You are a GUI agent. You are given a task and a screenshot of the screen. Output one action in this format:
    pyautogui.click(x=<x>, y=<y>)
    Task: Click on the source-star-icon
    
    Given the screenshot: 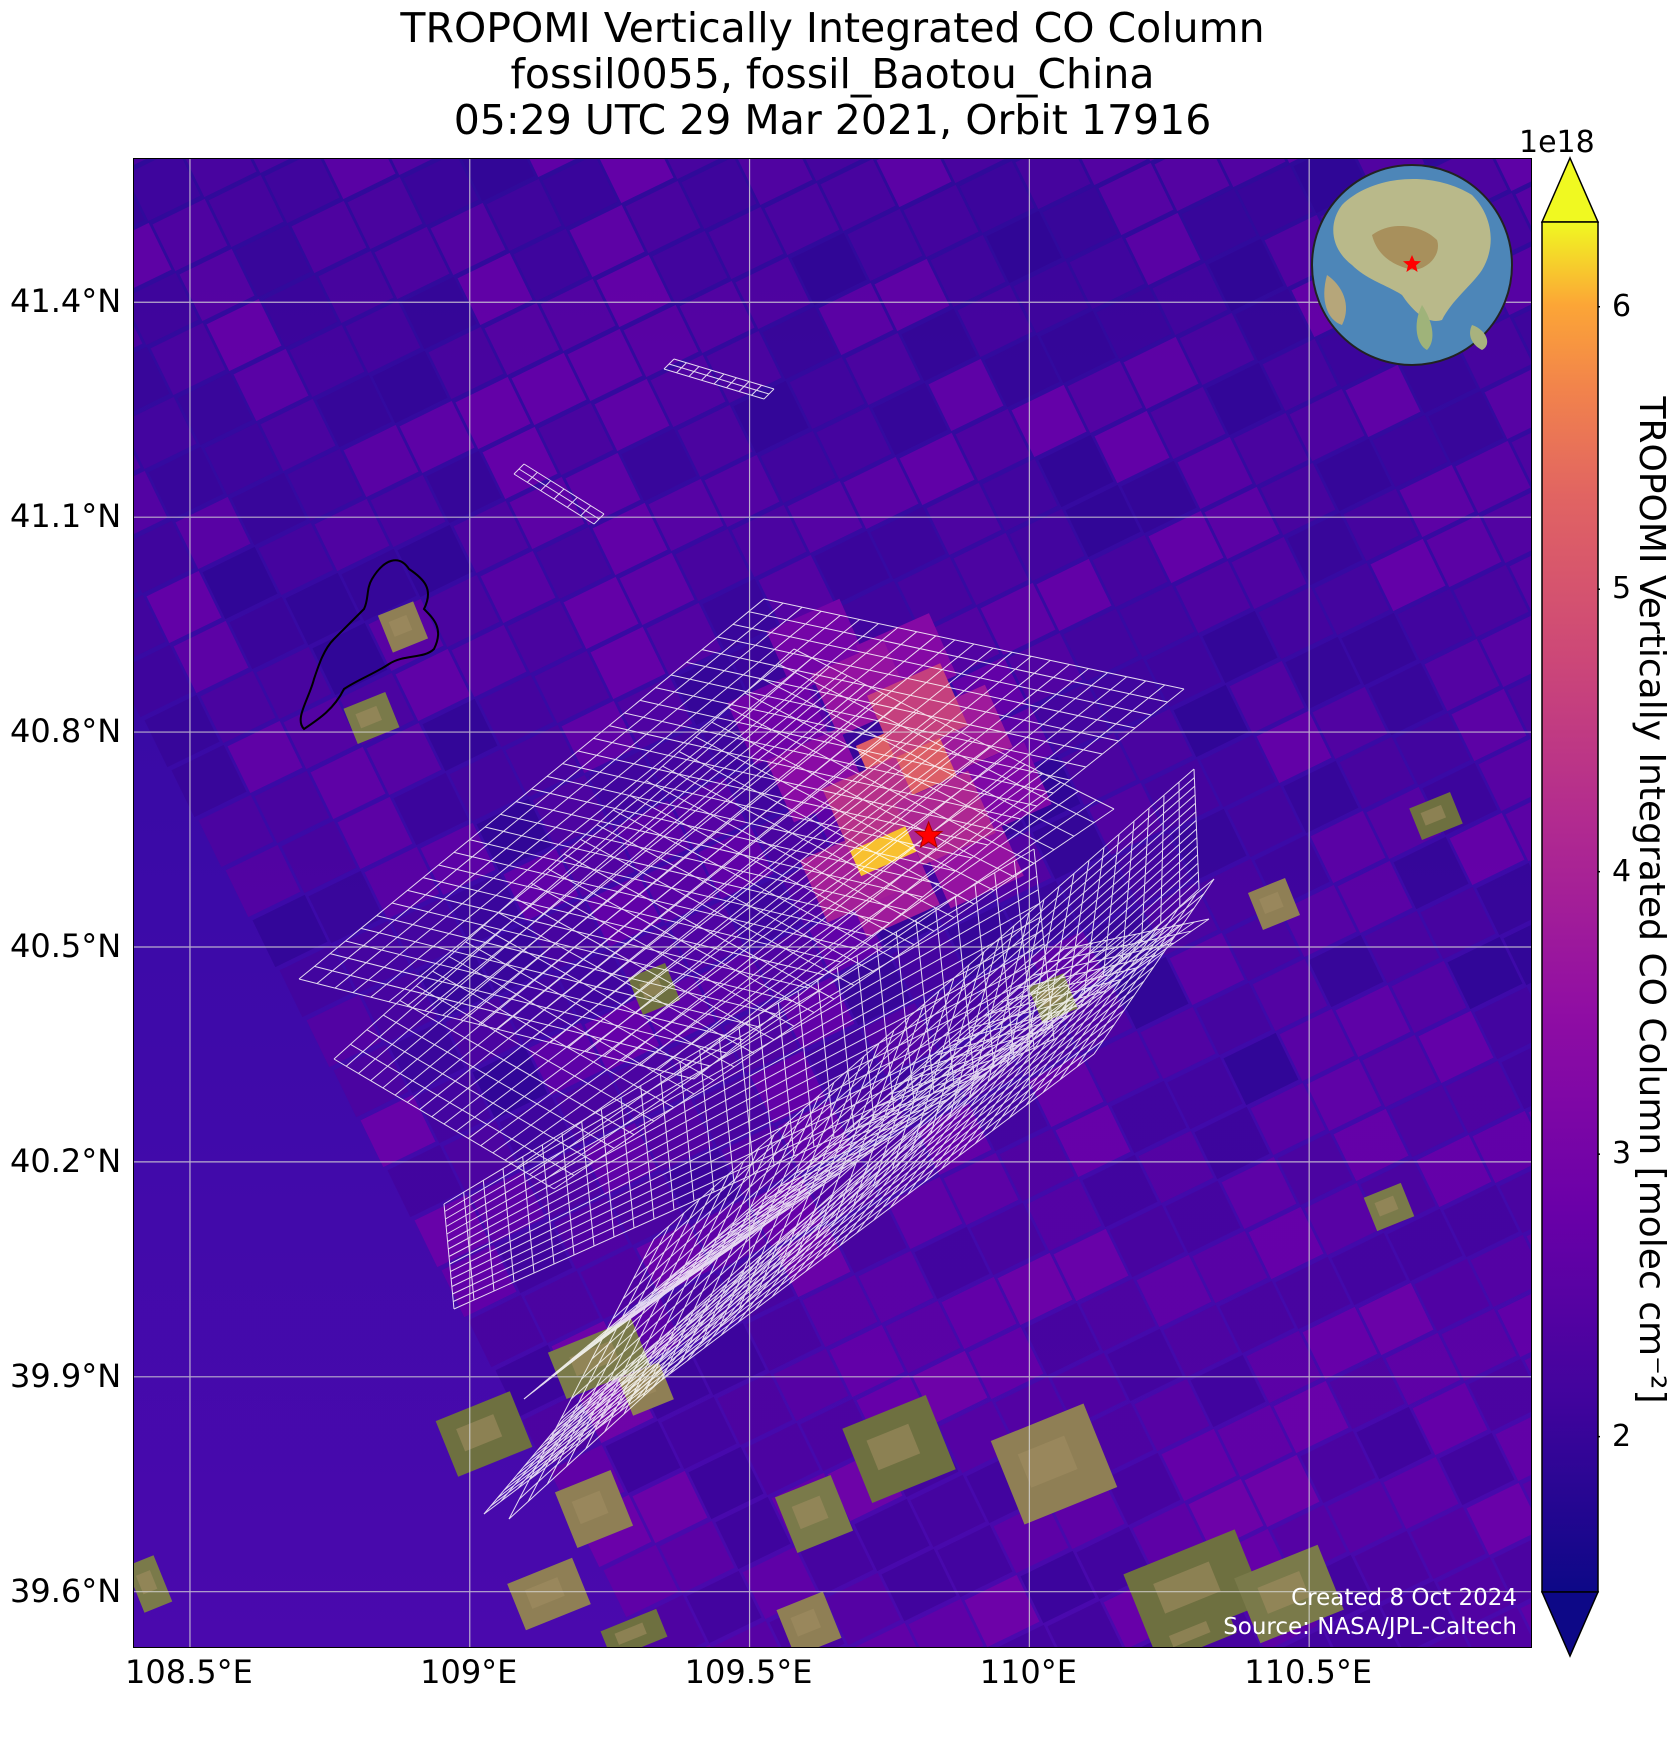 What is the action you would take?
    pyautogui.click(x=928, y=834)
    